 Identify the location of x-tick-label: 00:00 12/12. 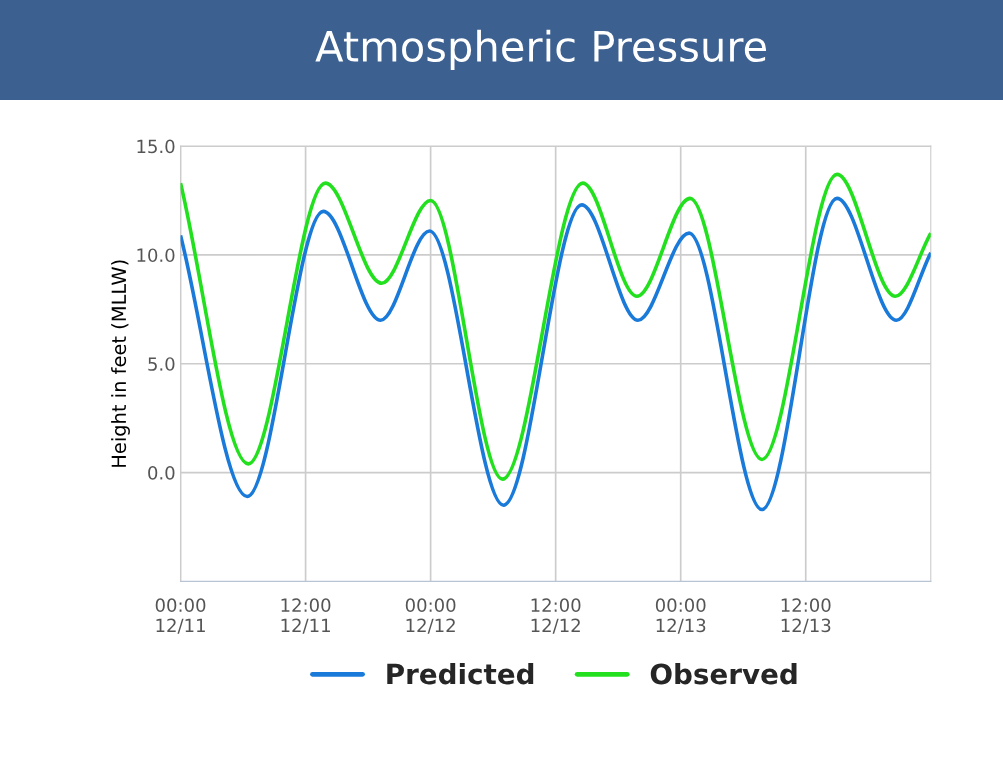
(430, 616).